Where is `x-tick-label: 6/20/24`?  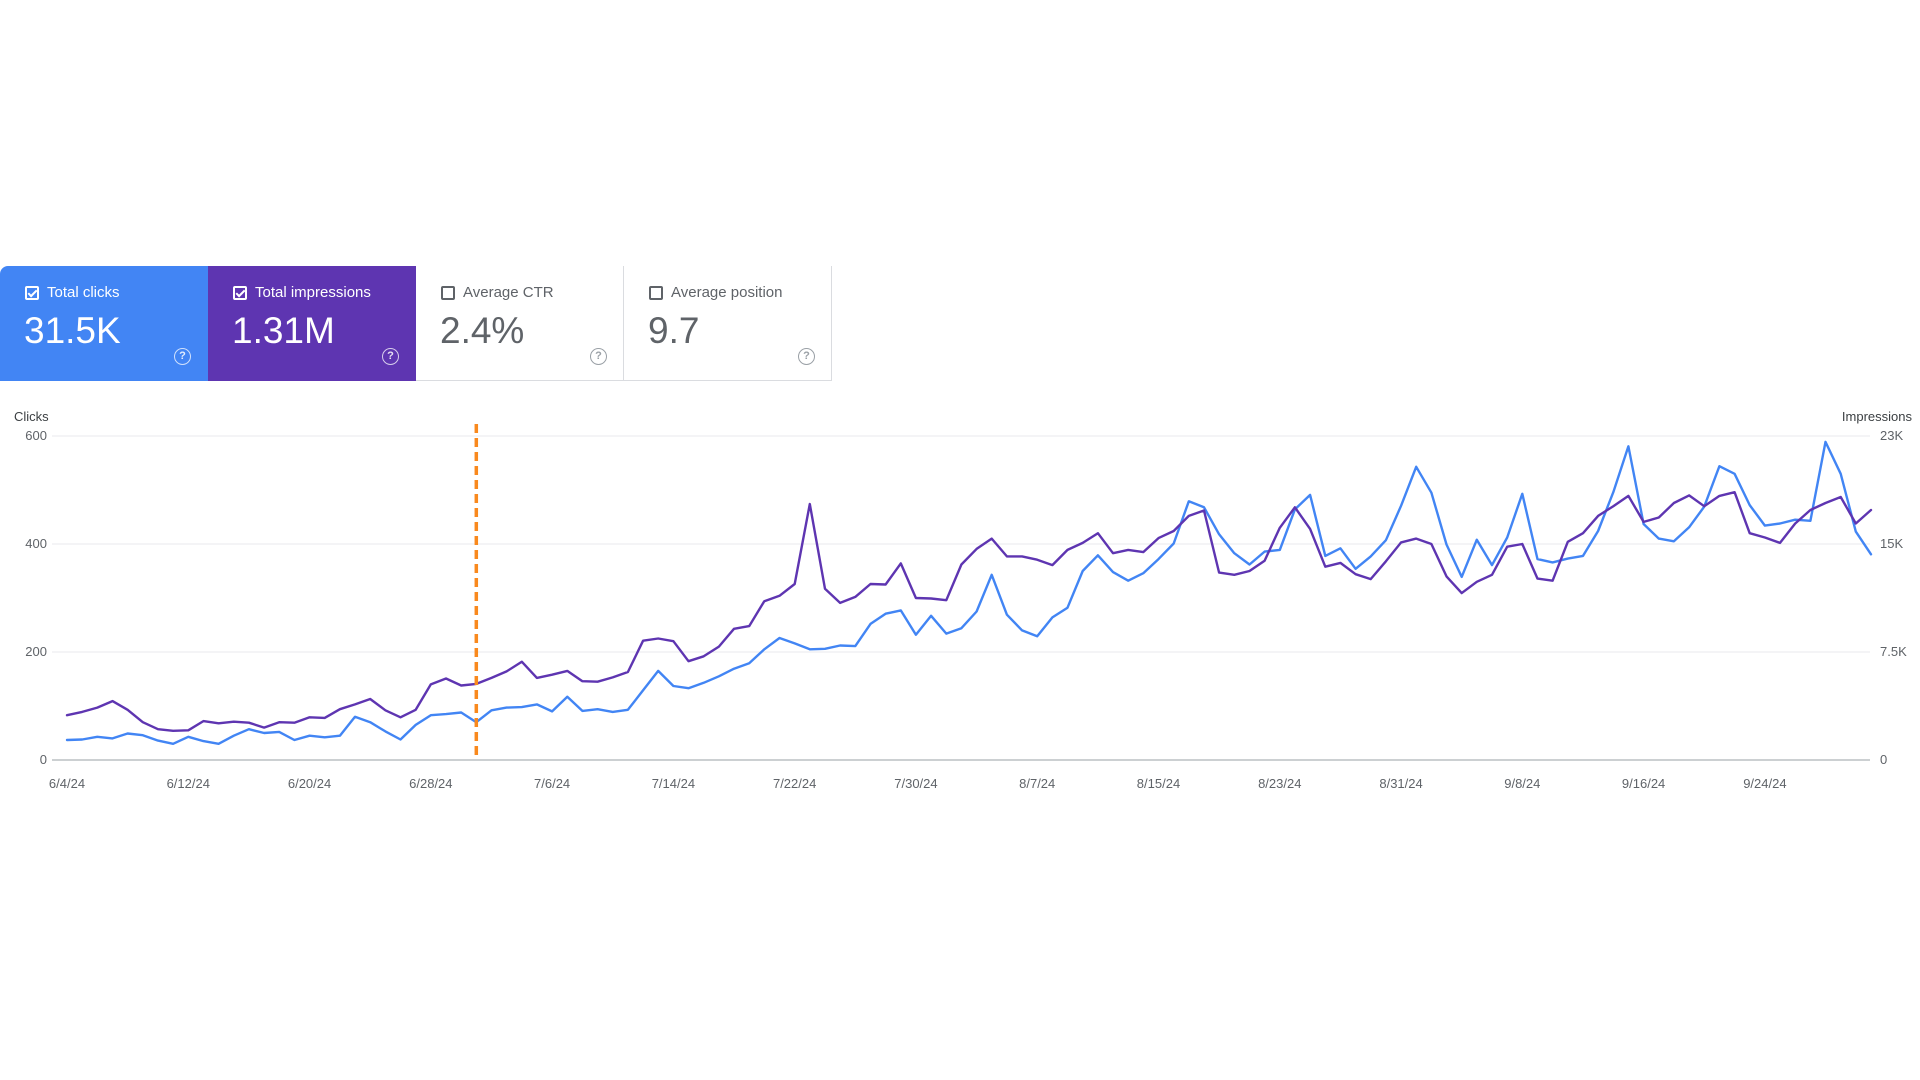
x-tick-label: 6/20/24 is located at coordinates (309, 783).